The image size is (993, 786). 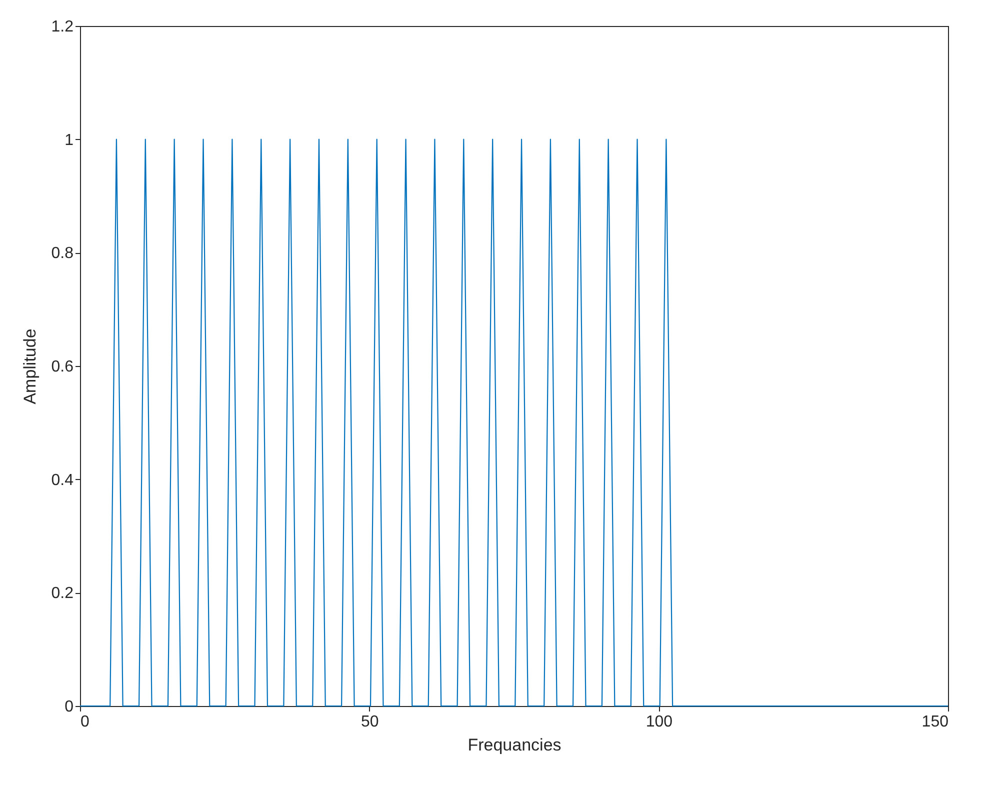 I want to click on x-tick-label: 100, so click(x=659, y=722).